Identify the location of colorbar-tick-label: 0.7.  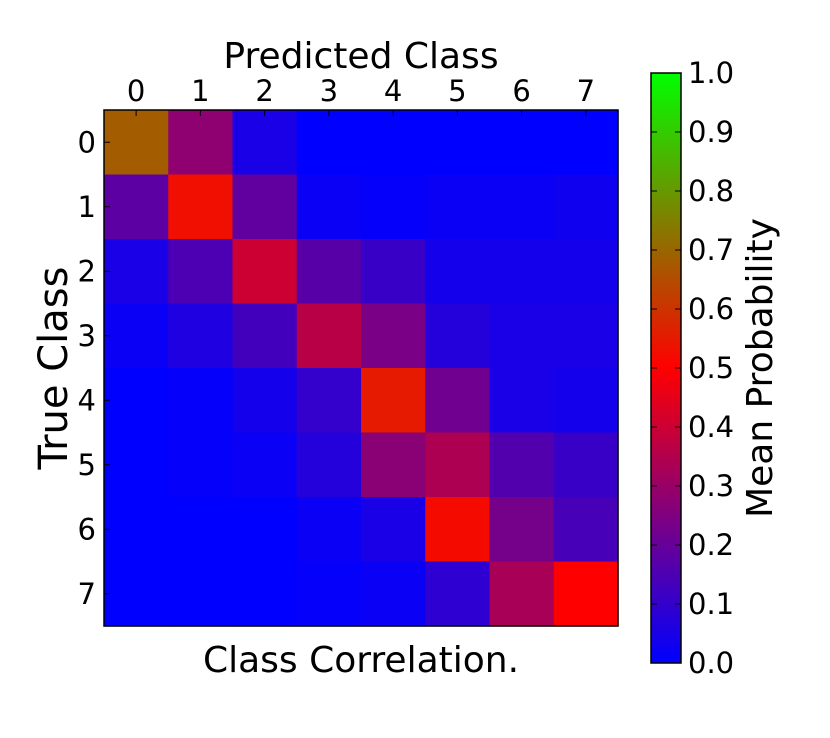
(711, 250).